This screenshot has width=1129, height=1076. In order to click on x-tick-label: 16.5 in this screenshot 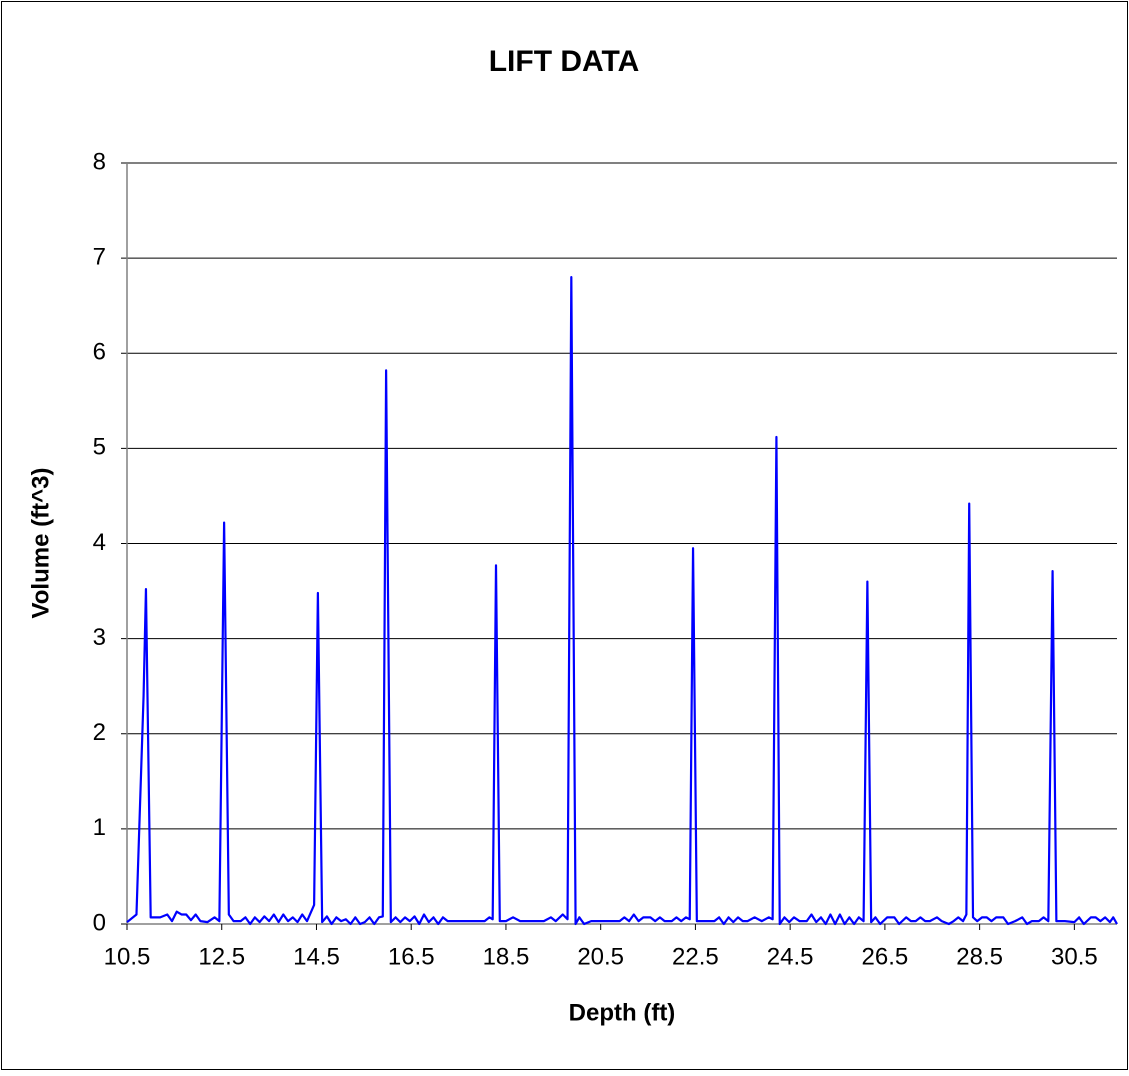, I will do `click(411, 956)`.